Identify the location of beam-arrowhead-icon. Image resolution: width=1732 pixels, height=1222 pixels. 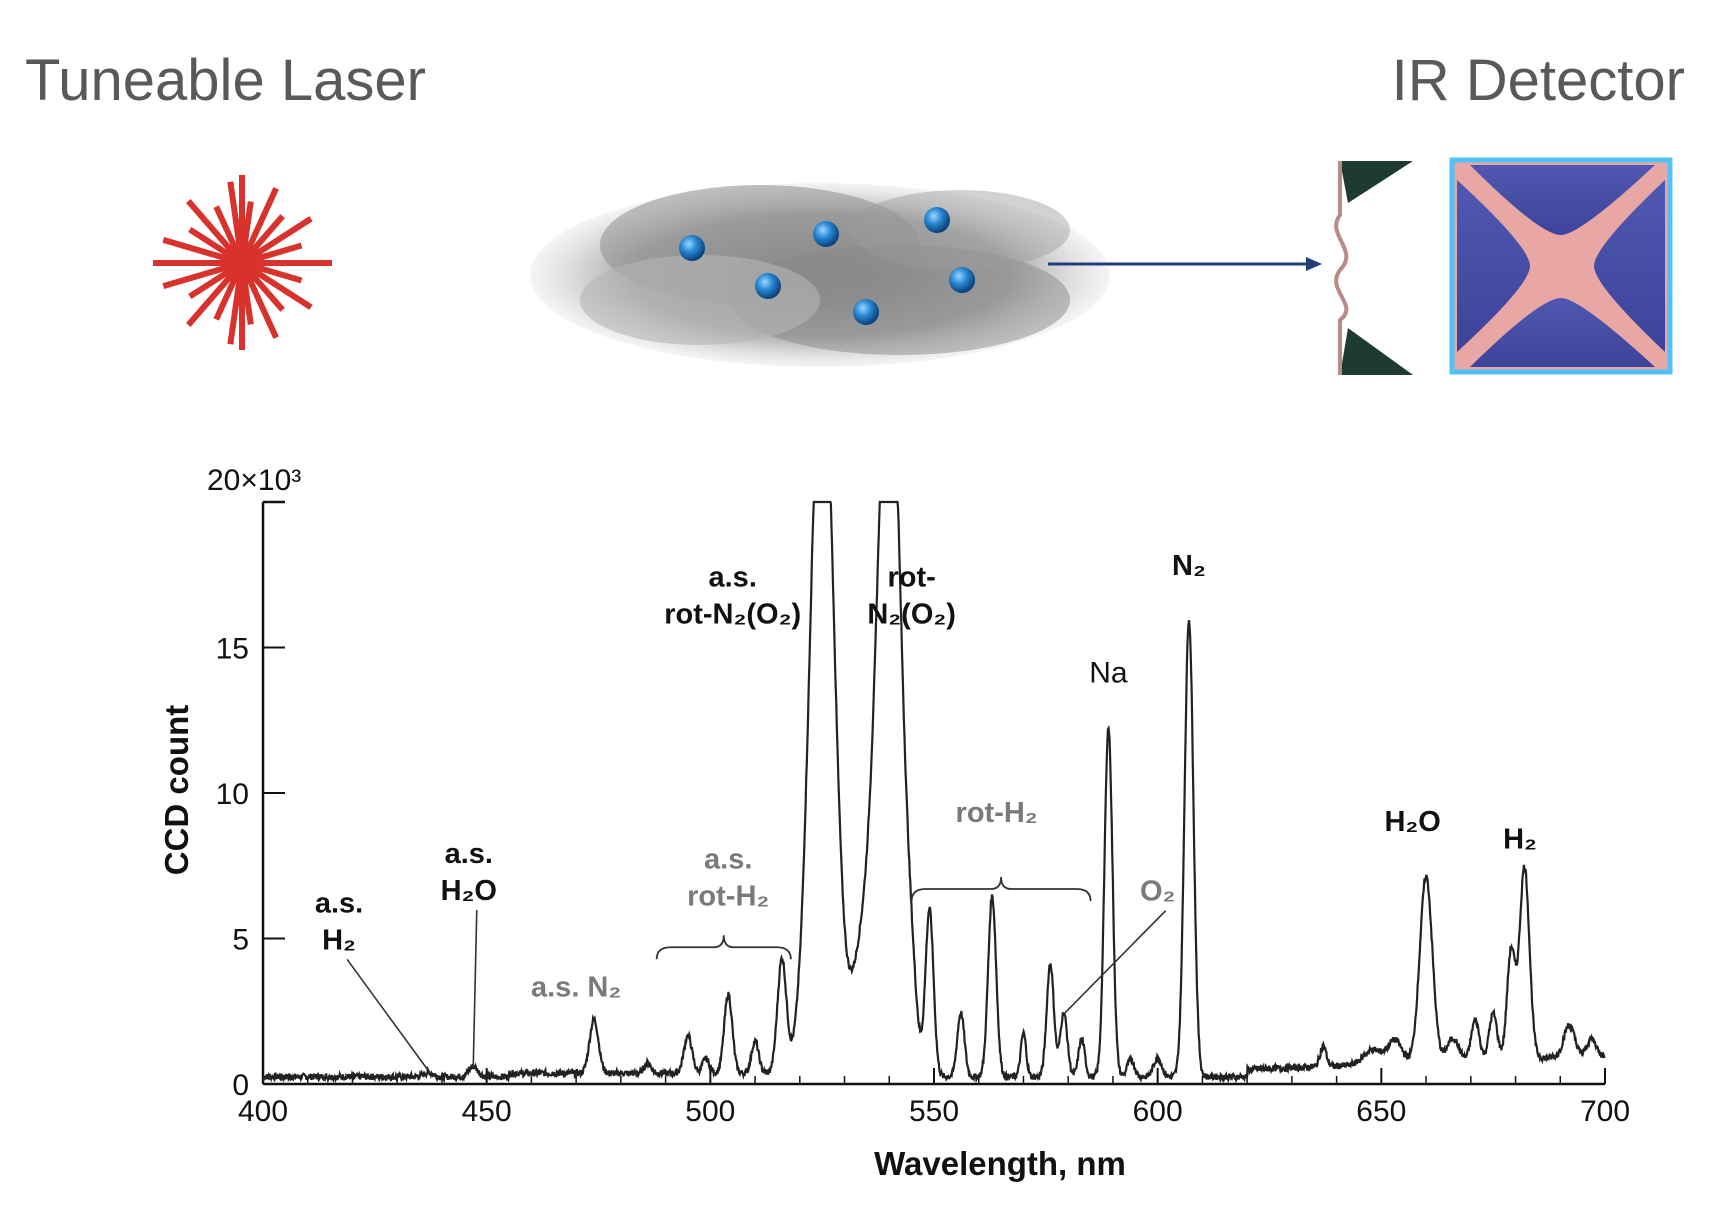
(1314, 264).